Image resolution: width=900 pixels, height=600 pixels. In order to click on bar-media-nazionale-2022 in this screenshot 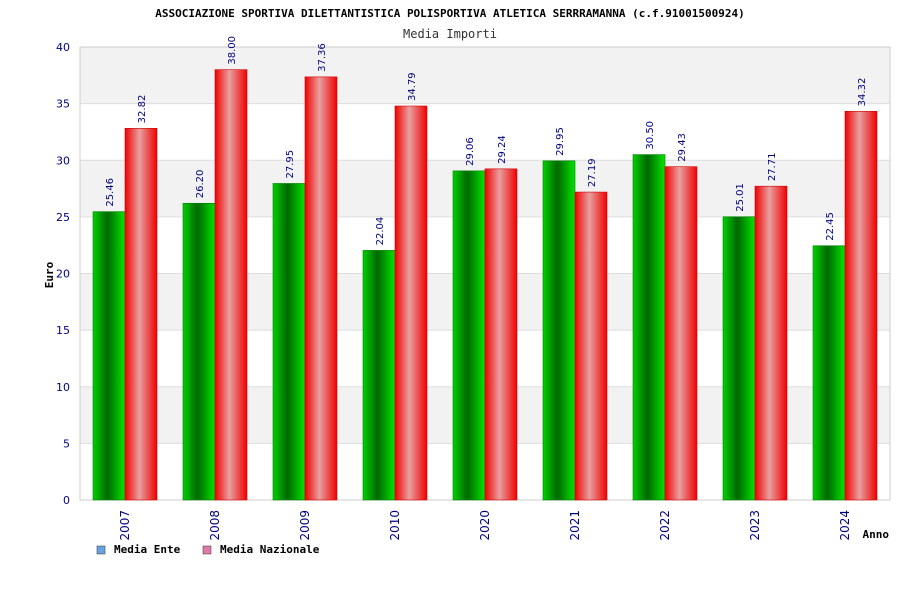, I will do `click(681, 333)`.